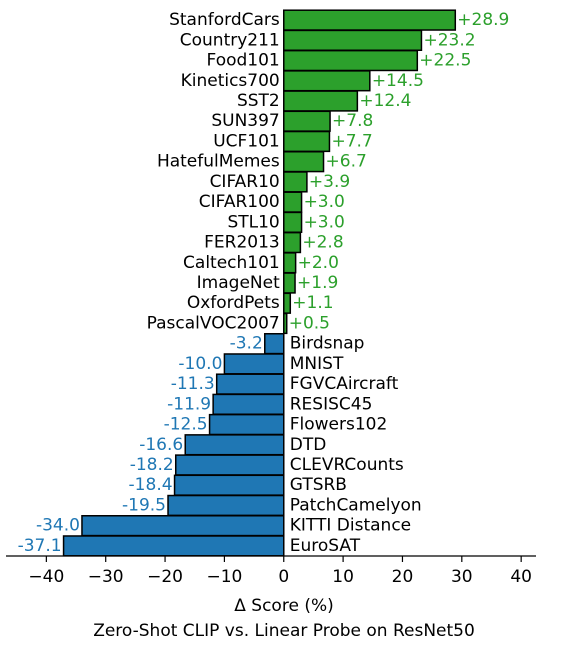  What do you see at coordinates (283, 577) in the screenshot?
I see `x-tick-label: 0` at bounding box center [283, 577].